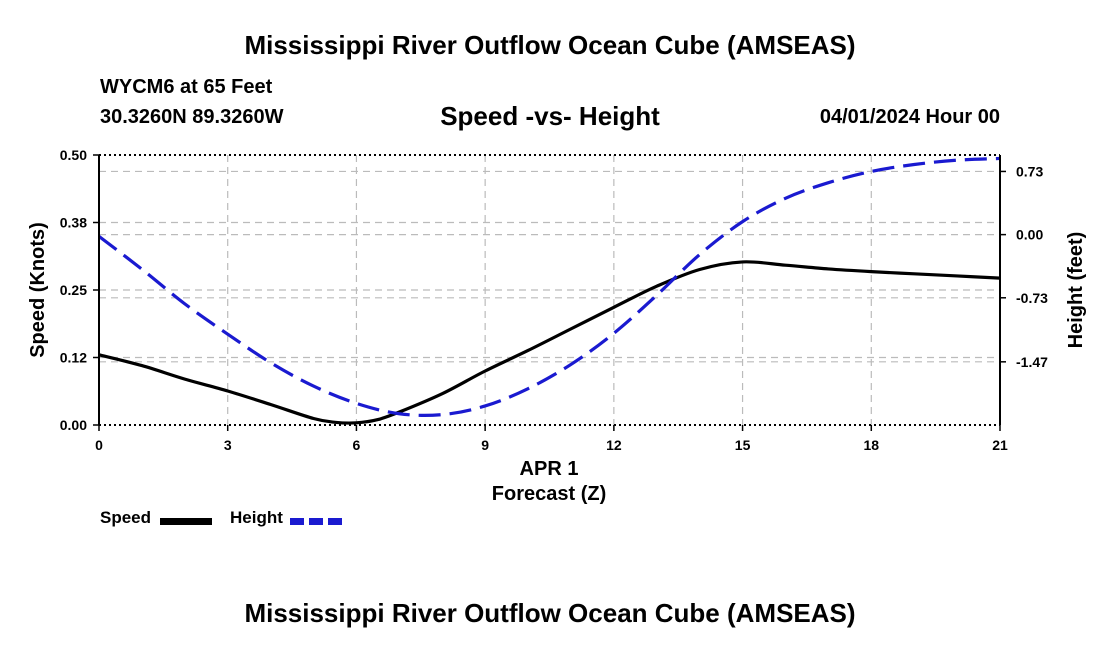 The image size is (1100, 650). What do you see at coordinates (99, 445) in the screenshot?
I see `x-tick-label: 0` at bounding box center [99, 445].